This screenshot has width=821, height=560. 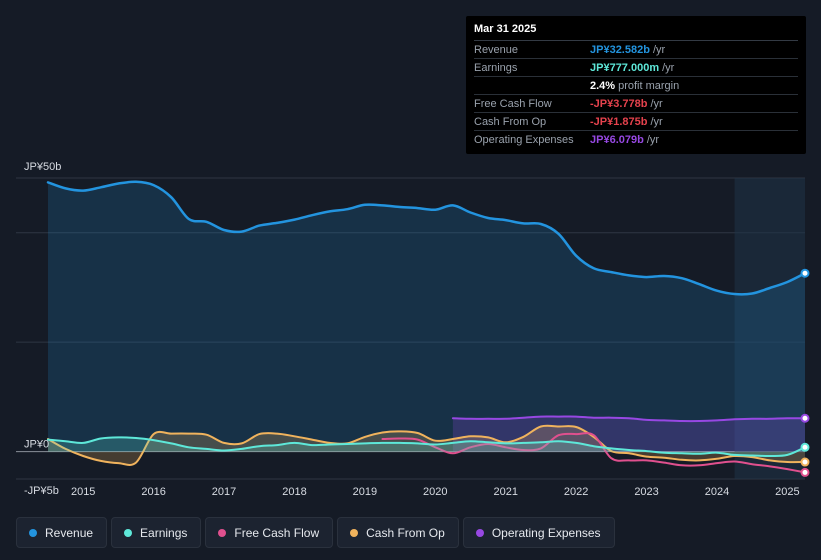 I want to click on tooltip-row-label: Cash From Op, so click(x=510, y=121).